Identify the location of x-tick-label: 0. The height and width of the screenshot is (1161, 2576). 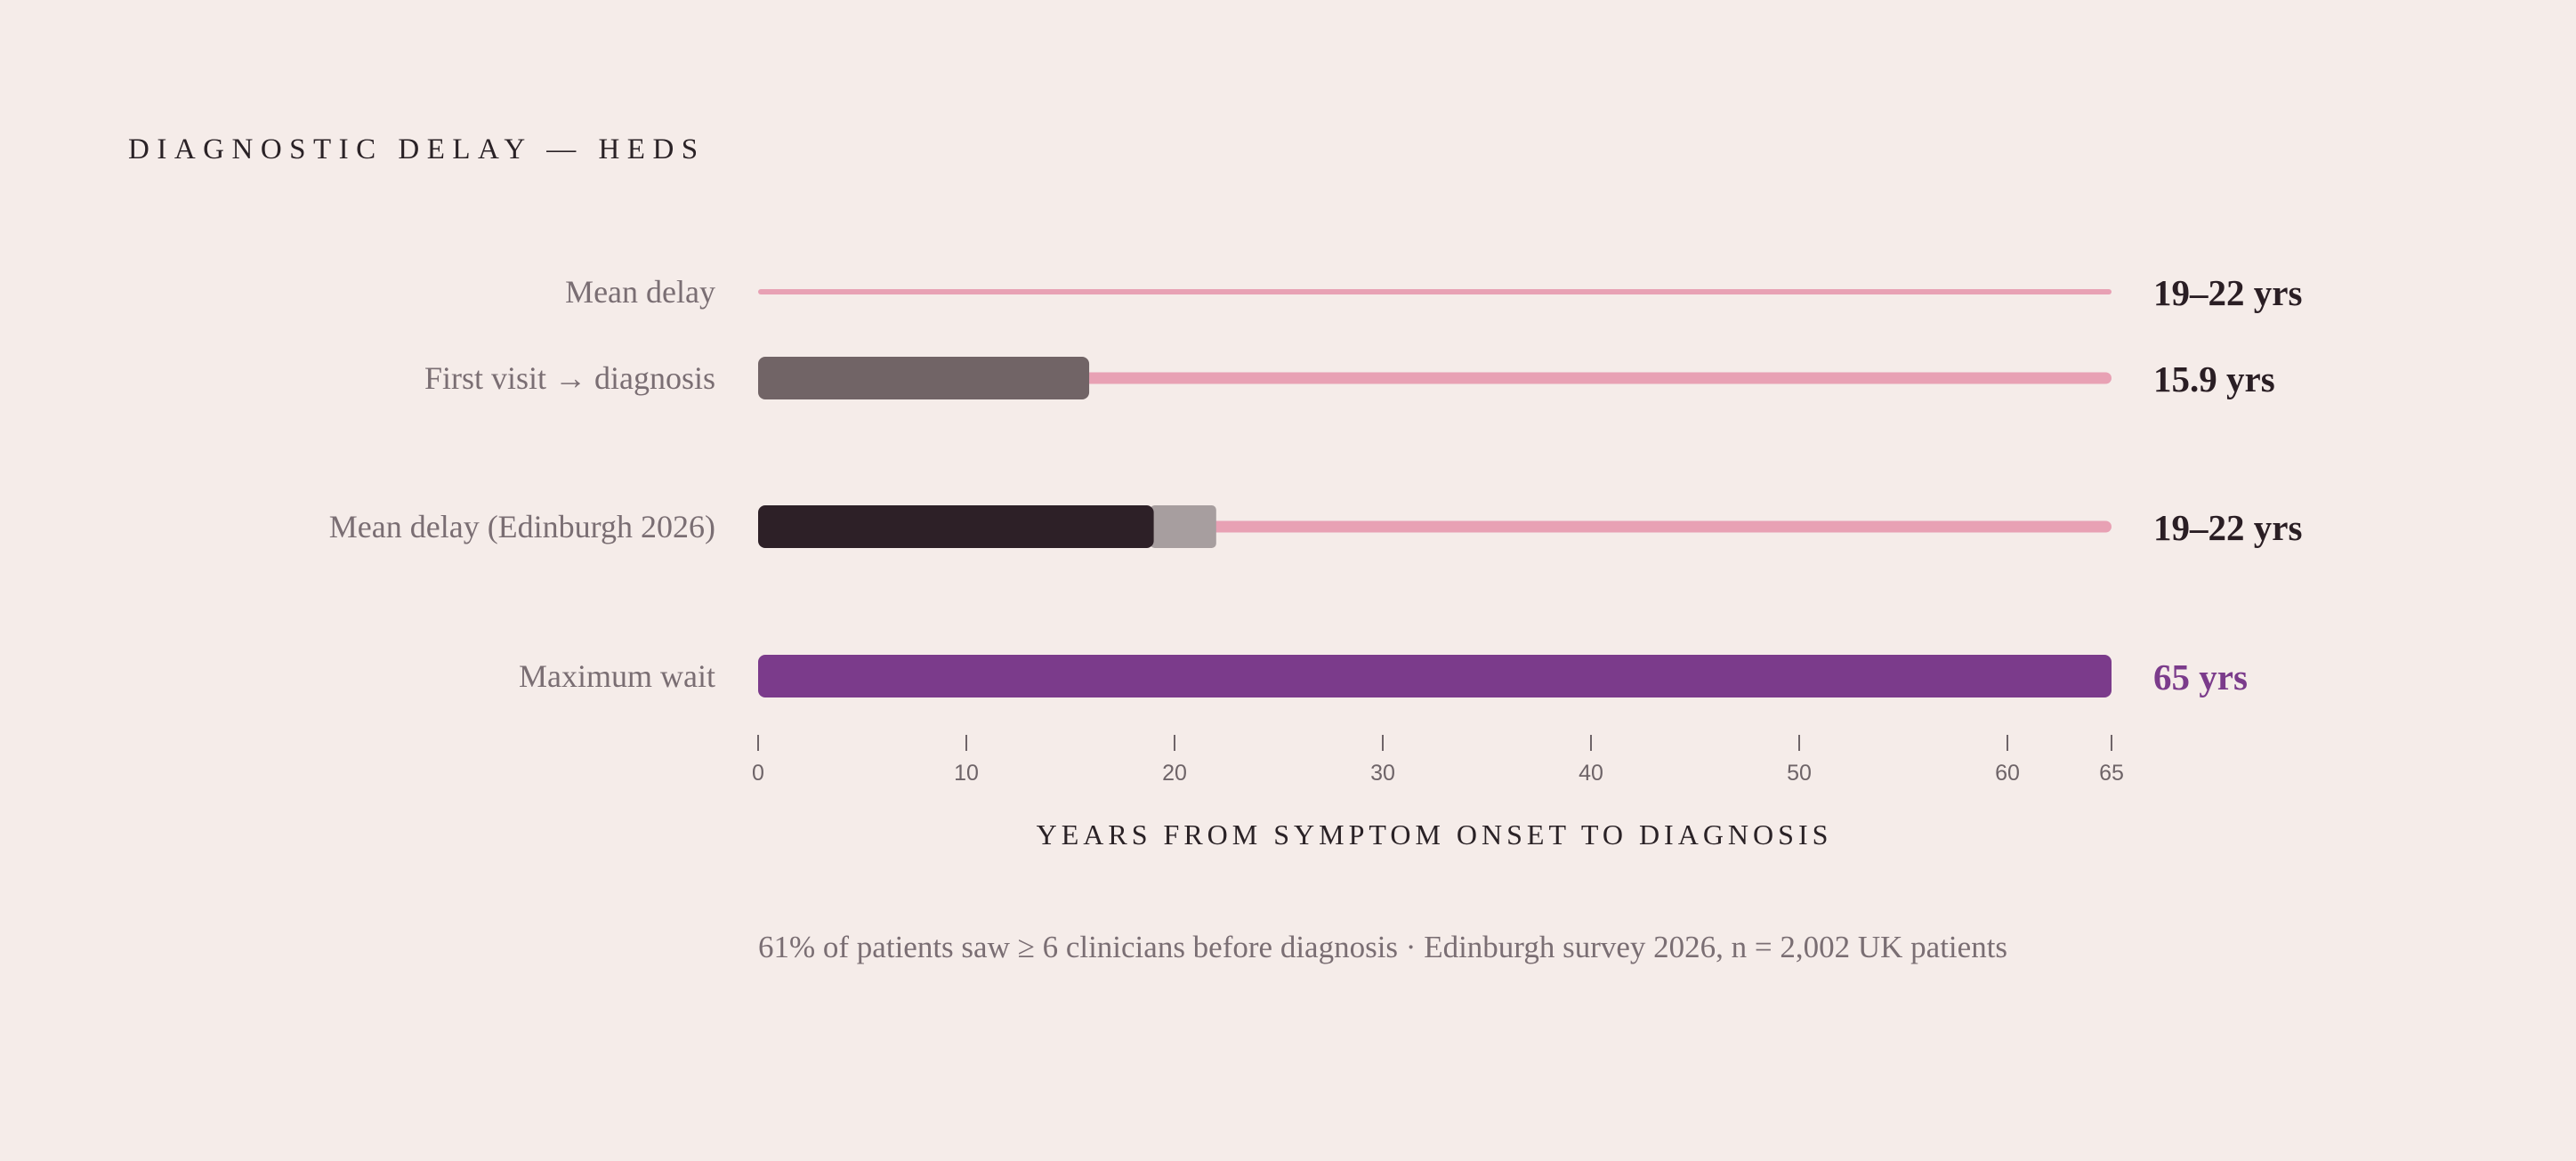
(758, 773).